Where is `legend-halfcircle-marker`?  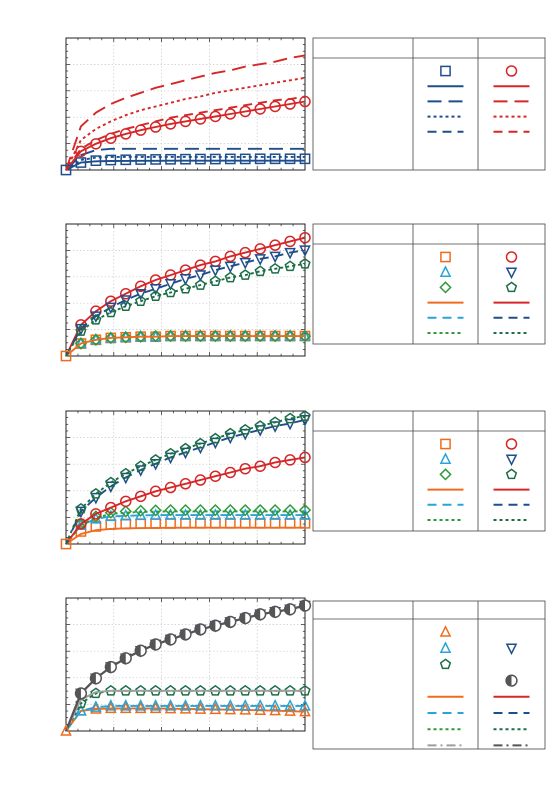
legend-halfcircle-marker is located at coordinates (511, 680).